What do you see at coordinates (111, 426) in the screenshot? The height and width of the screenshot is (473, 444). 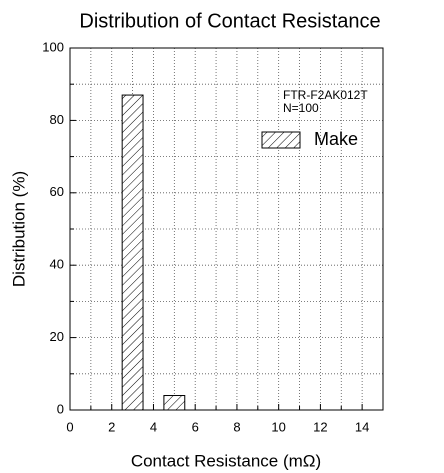 I see `x-tick-label: 2` at bounding box center [111, 426].